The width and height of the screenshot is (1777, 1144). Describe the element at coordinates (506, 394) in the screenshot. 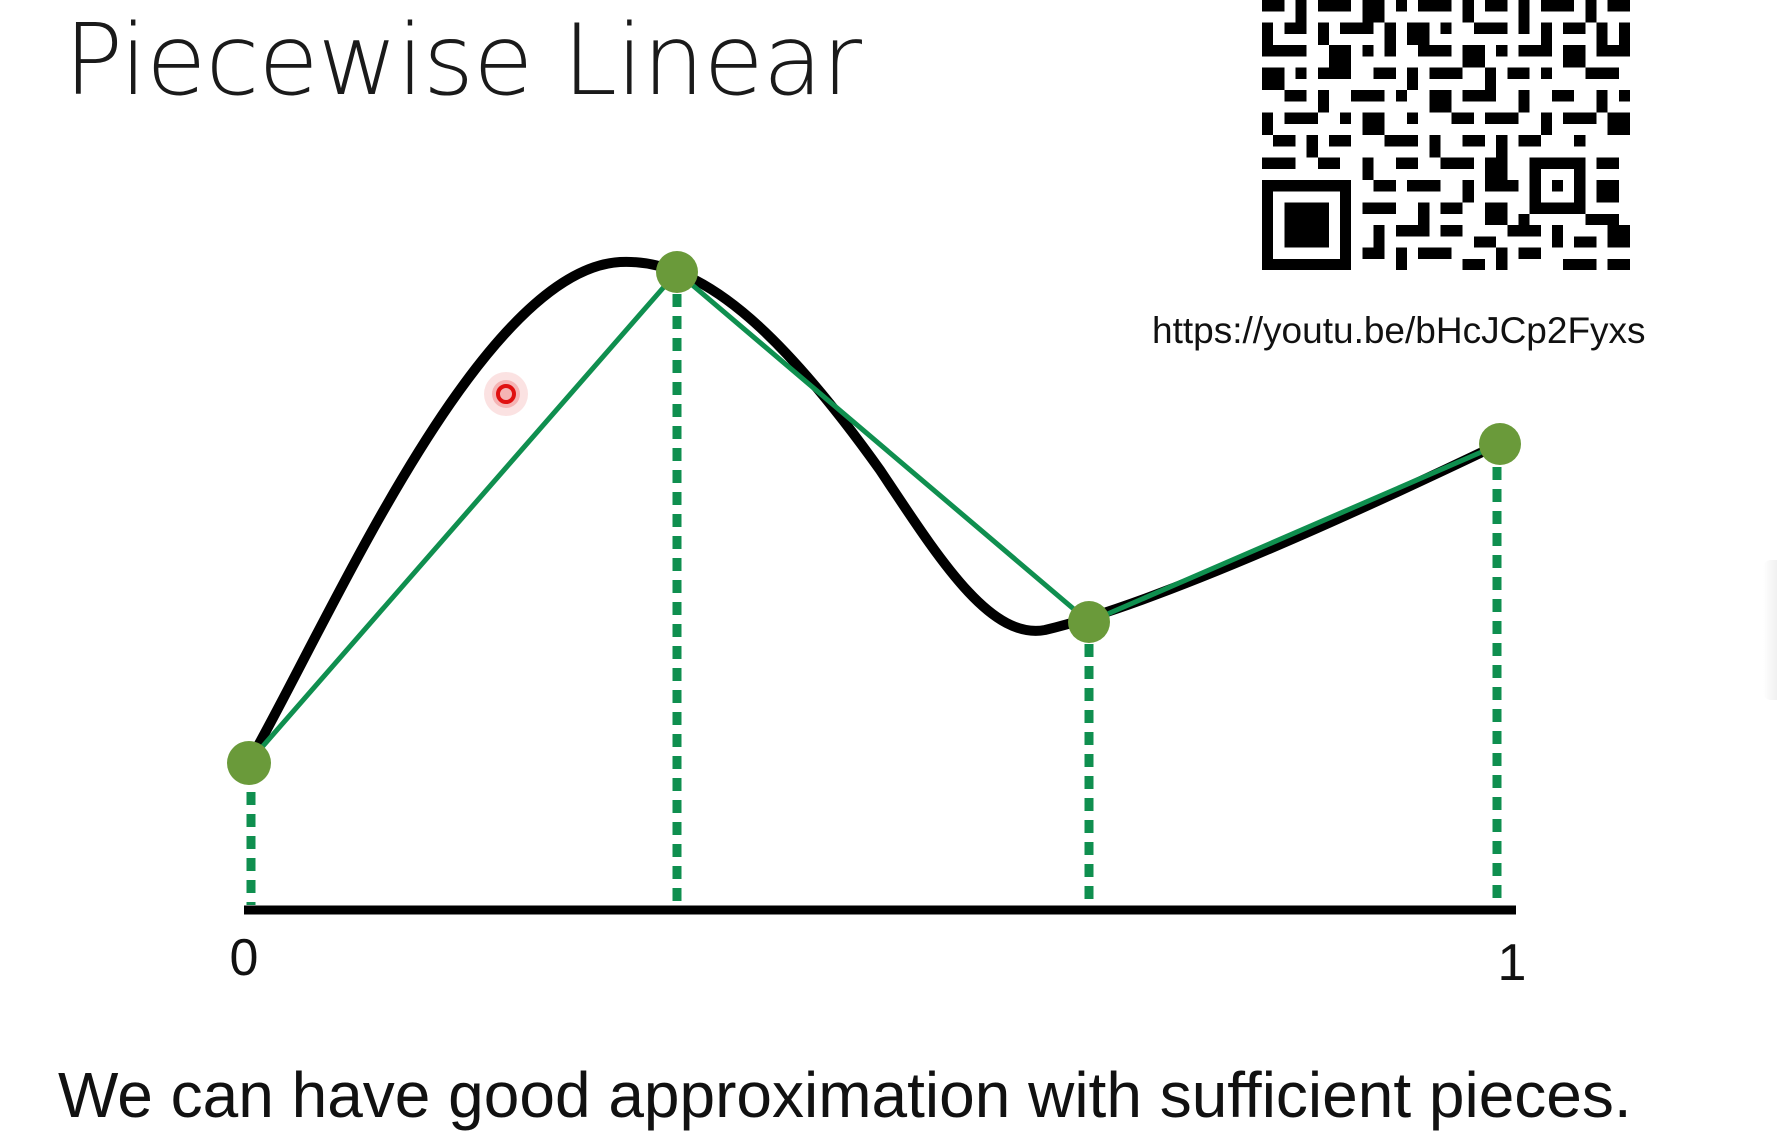

I see `laser-pointer-icon` at that location.